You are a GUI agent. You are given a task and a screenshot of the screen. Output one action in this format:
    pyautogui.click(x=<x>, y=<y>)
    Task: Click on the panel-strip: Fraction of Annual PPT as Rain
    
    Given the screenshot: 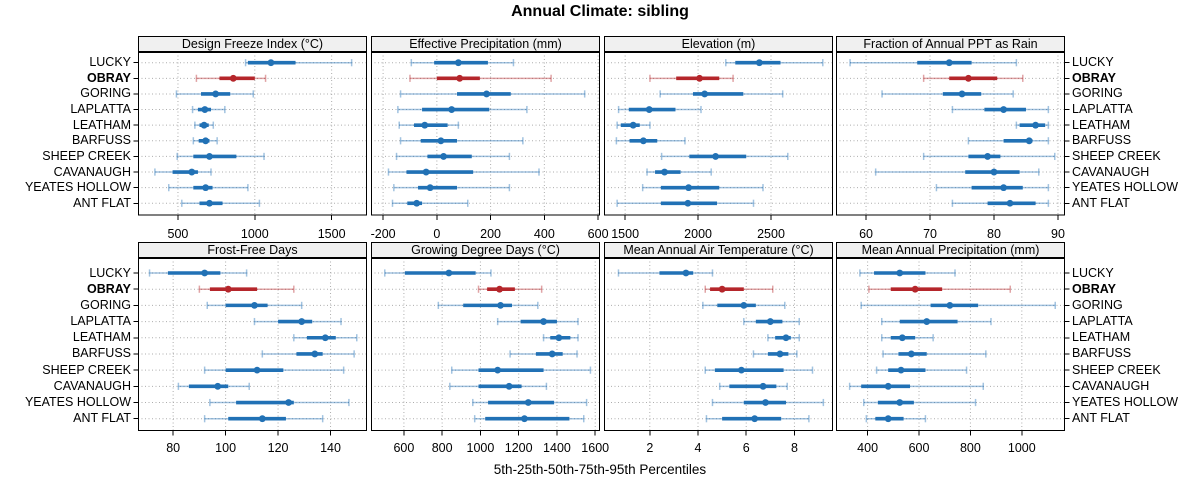 What is the action you would take?
    pyautogui.click(x=950, y=44)
    